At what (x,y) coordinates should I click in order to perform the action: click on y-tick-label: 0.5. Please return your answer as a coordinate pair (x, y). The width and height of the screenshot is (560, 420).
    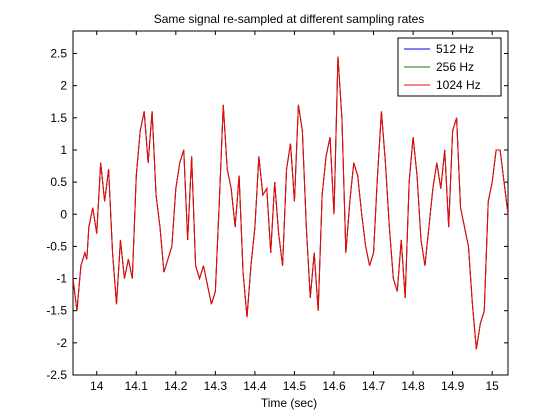
    Looking at the image, I should click on (58, 182).